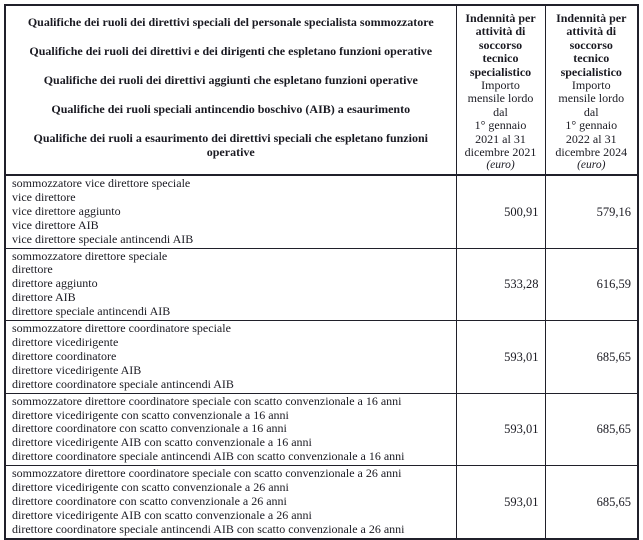 The width and height of the screenshot is (643, 540). I want to click on value-2021: 533,28, so click(500, 284).